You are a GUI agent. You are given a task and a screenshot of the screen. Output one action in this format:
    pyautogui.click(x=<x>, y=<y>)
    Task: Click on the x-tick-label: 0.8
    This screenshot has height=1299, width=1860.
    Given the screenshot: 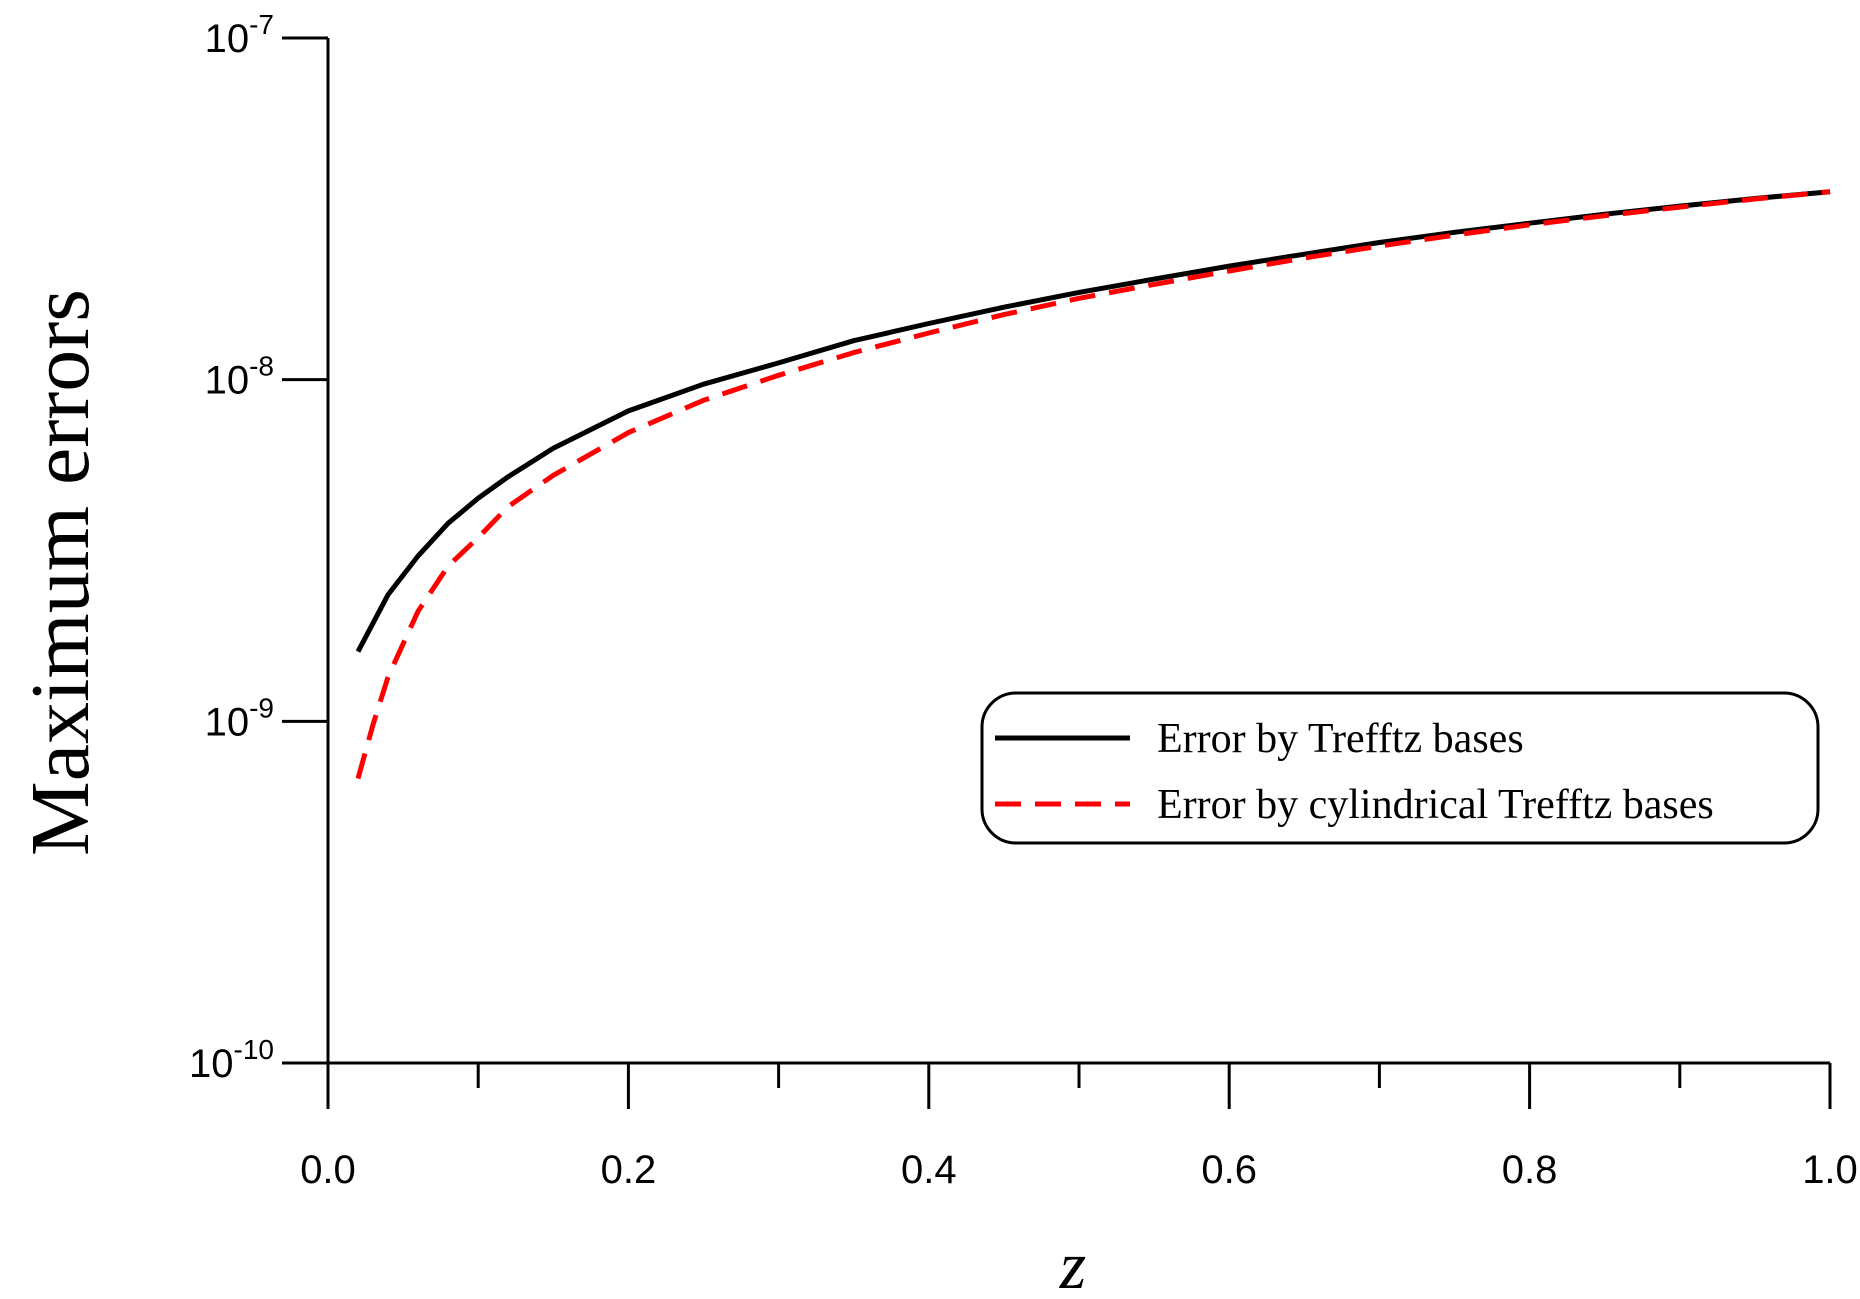 What is the action you would take?
    pyautogui.click(x=1530, y=1170)
    